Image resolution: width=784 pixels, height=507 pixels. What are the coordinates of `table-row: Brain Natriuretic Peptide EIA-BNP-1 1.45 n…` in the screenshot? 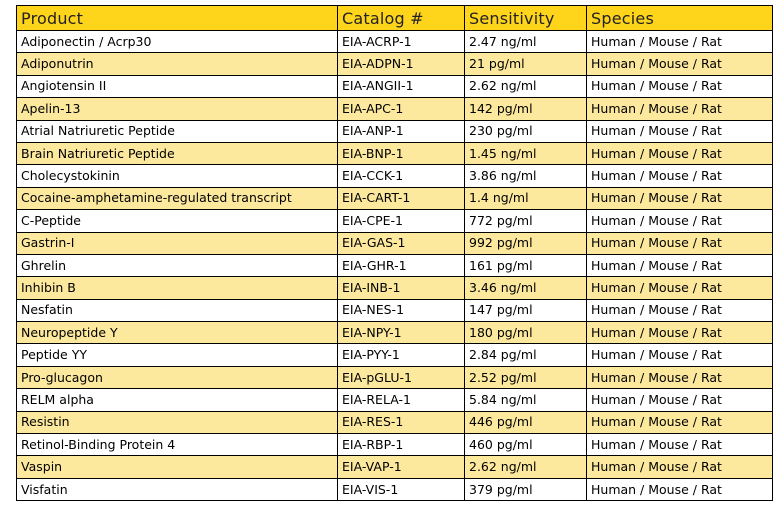 It's located at (394, 153).